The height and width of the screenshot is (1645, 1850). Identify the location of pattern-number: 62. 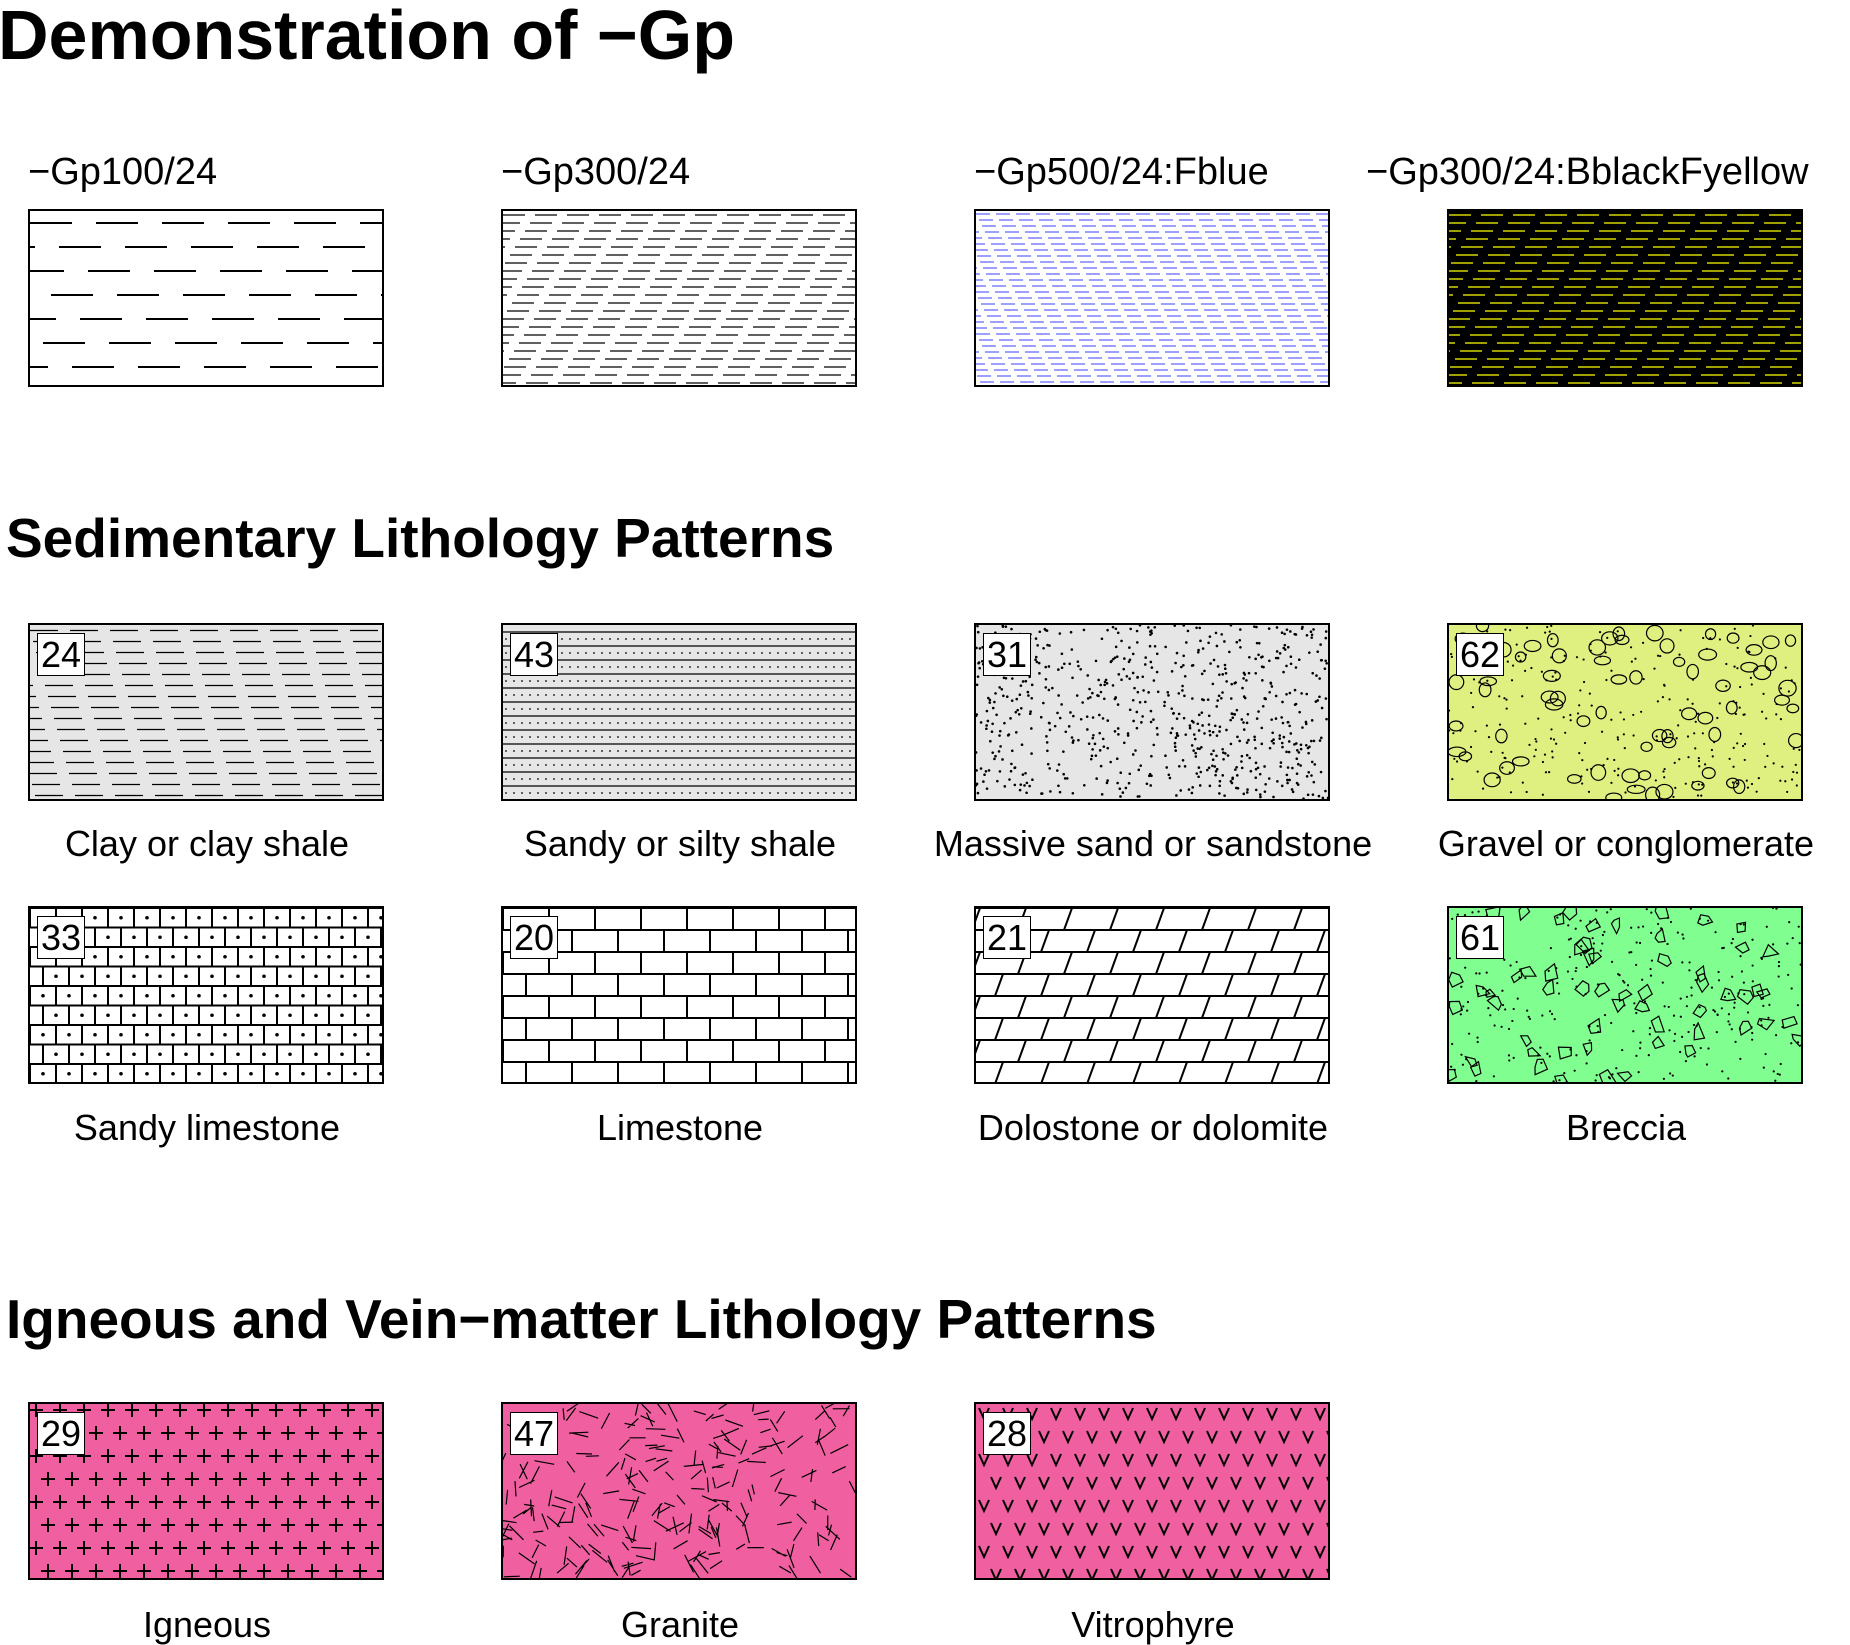
(1480, 654).